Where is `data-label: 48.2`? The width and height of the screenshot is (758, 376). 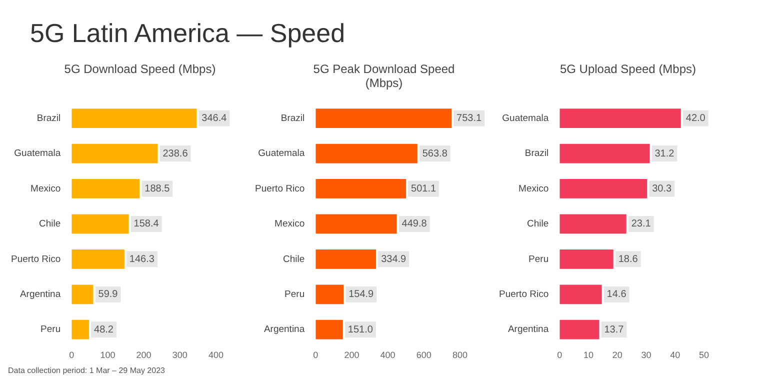
data-label: 48.2 is located at coordinates (104, 330).